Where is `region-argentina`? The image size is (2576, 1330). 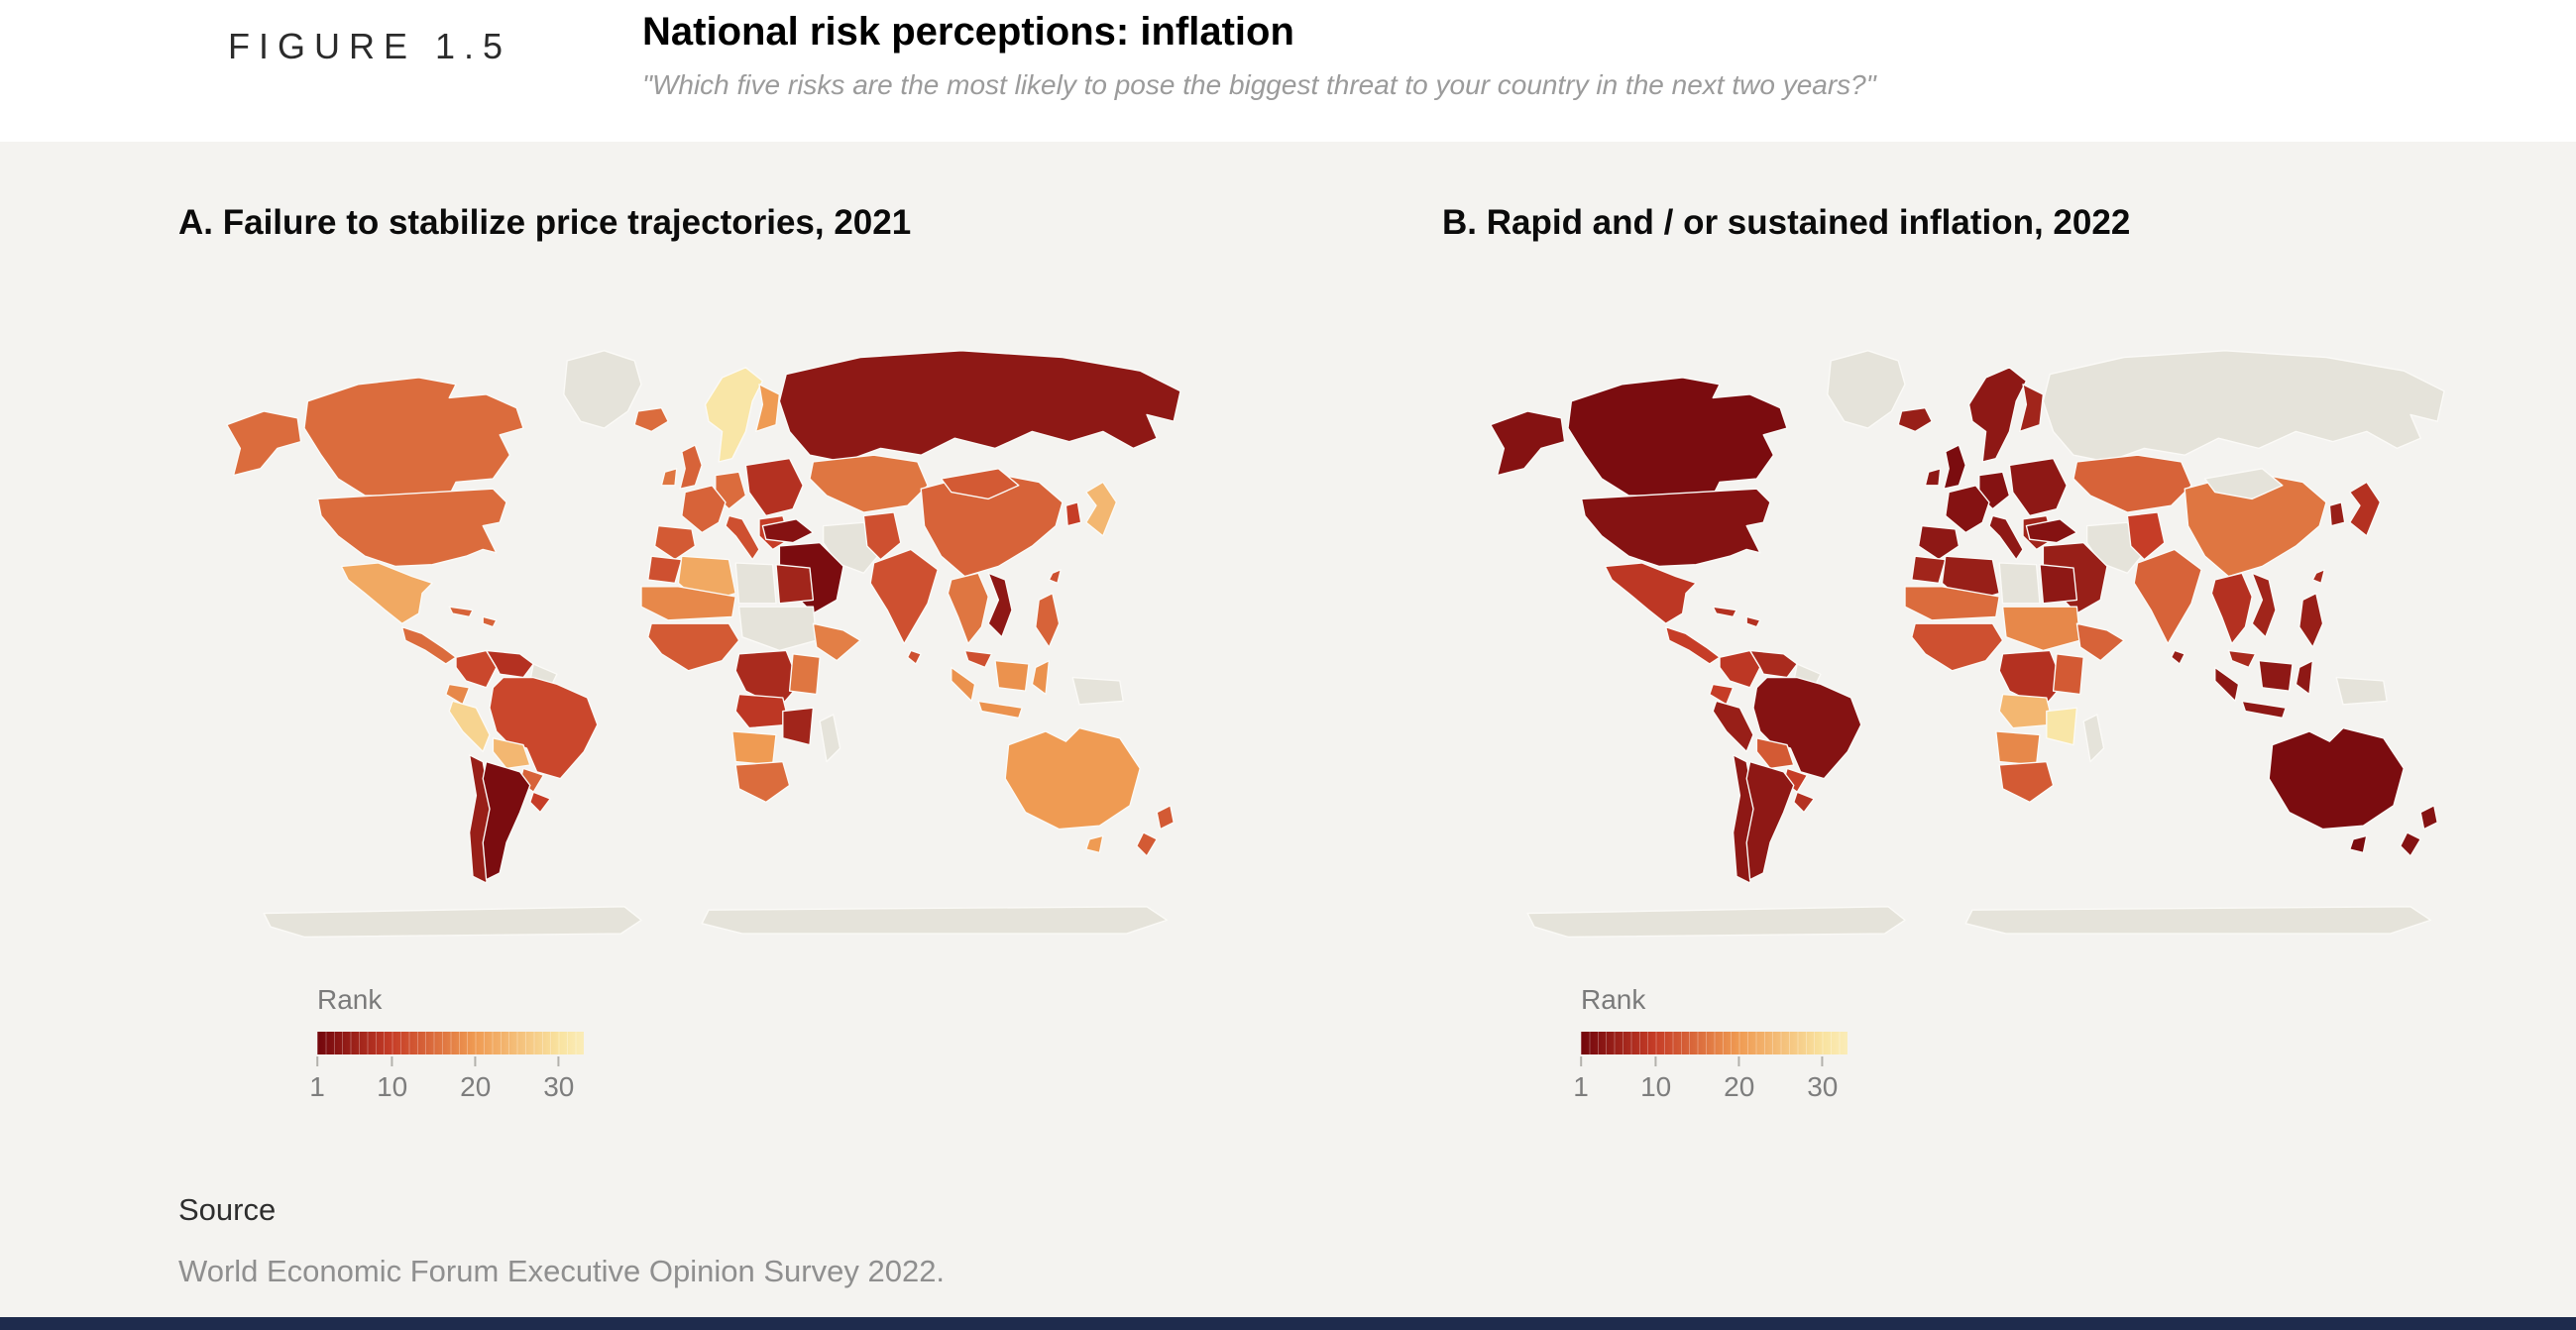 region-argentina is located at coordinates (506, 820).